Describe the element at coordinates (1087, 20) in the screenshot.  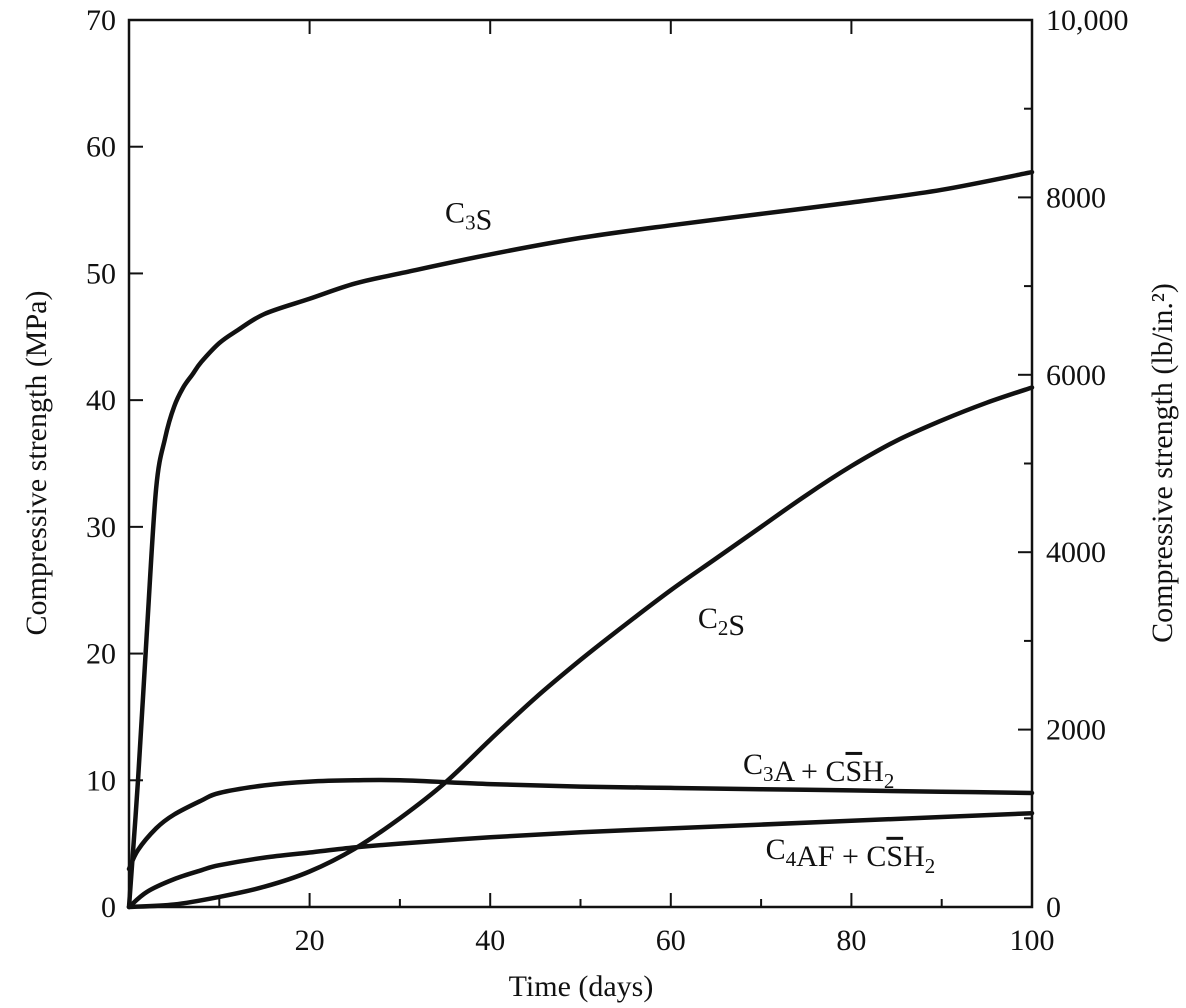
I see `y-right-tick-label: 10,000` at that location.